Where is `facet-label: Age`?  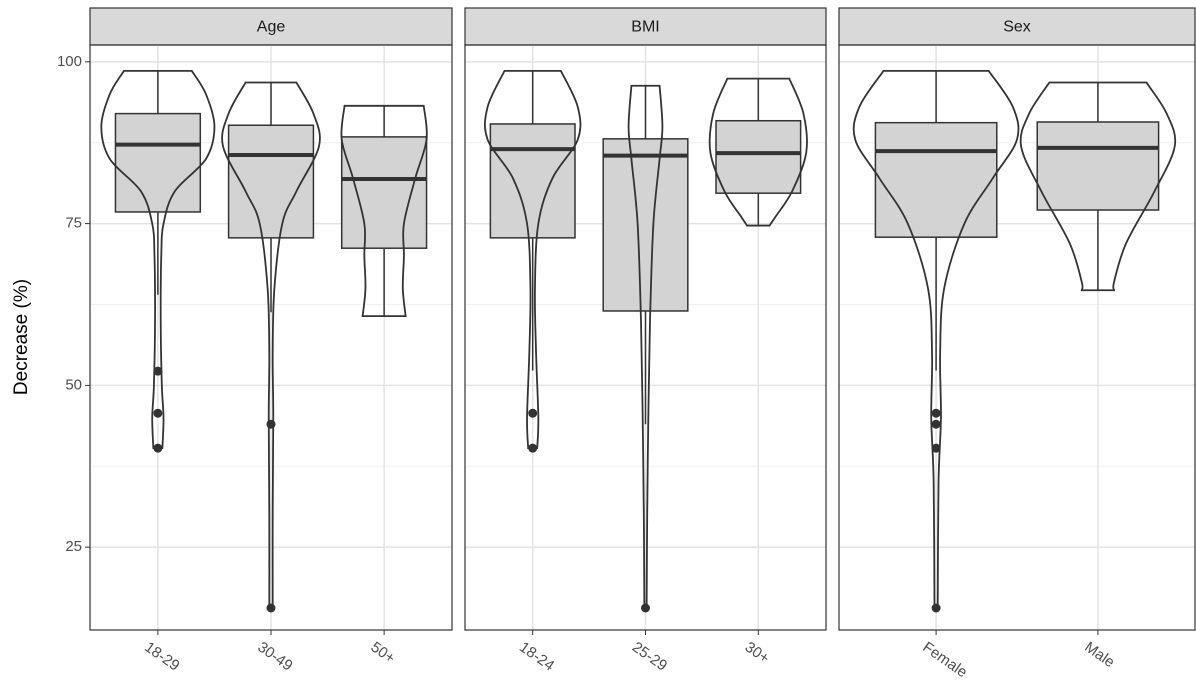 facet-label: Age is located at coordinates (271, 27).